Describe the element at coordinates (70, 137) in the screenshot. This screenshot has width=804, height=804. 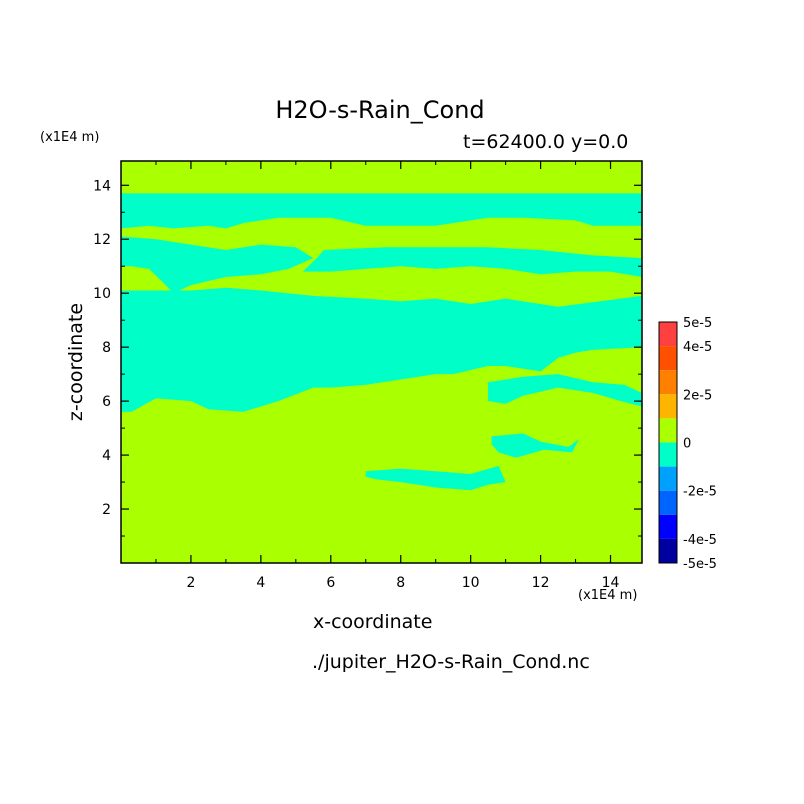
I see `y-axis-unit: (x1E4 m)` at that location.